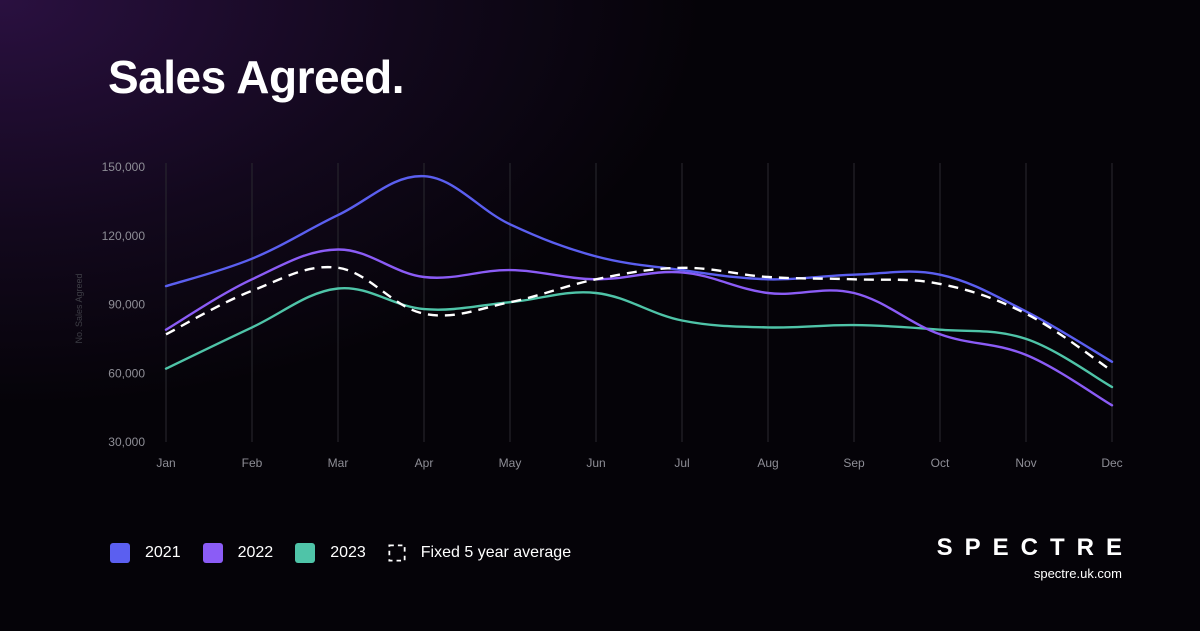  I want to click on y-tick-label: 90,000, so click(126, 305).